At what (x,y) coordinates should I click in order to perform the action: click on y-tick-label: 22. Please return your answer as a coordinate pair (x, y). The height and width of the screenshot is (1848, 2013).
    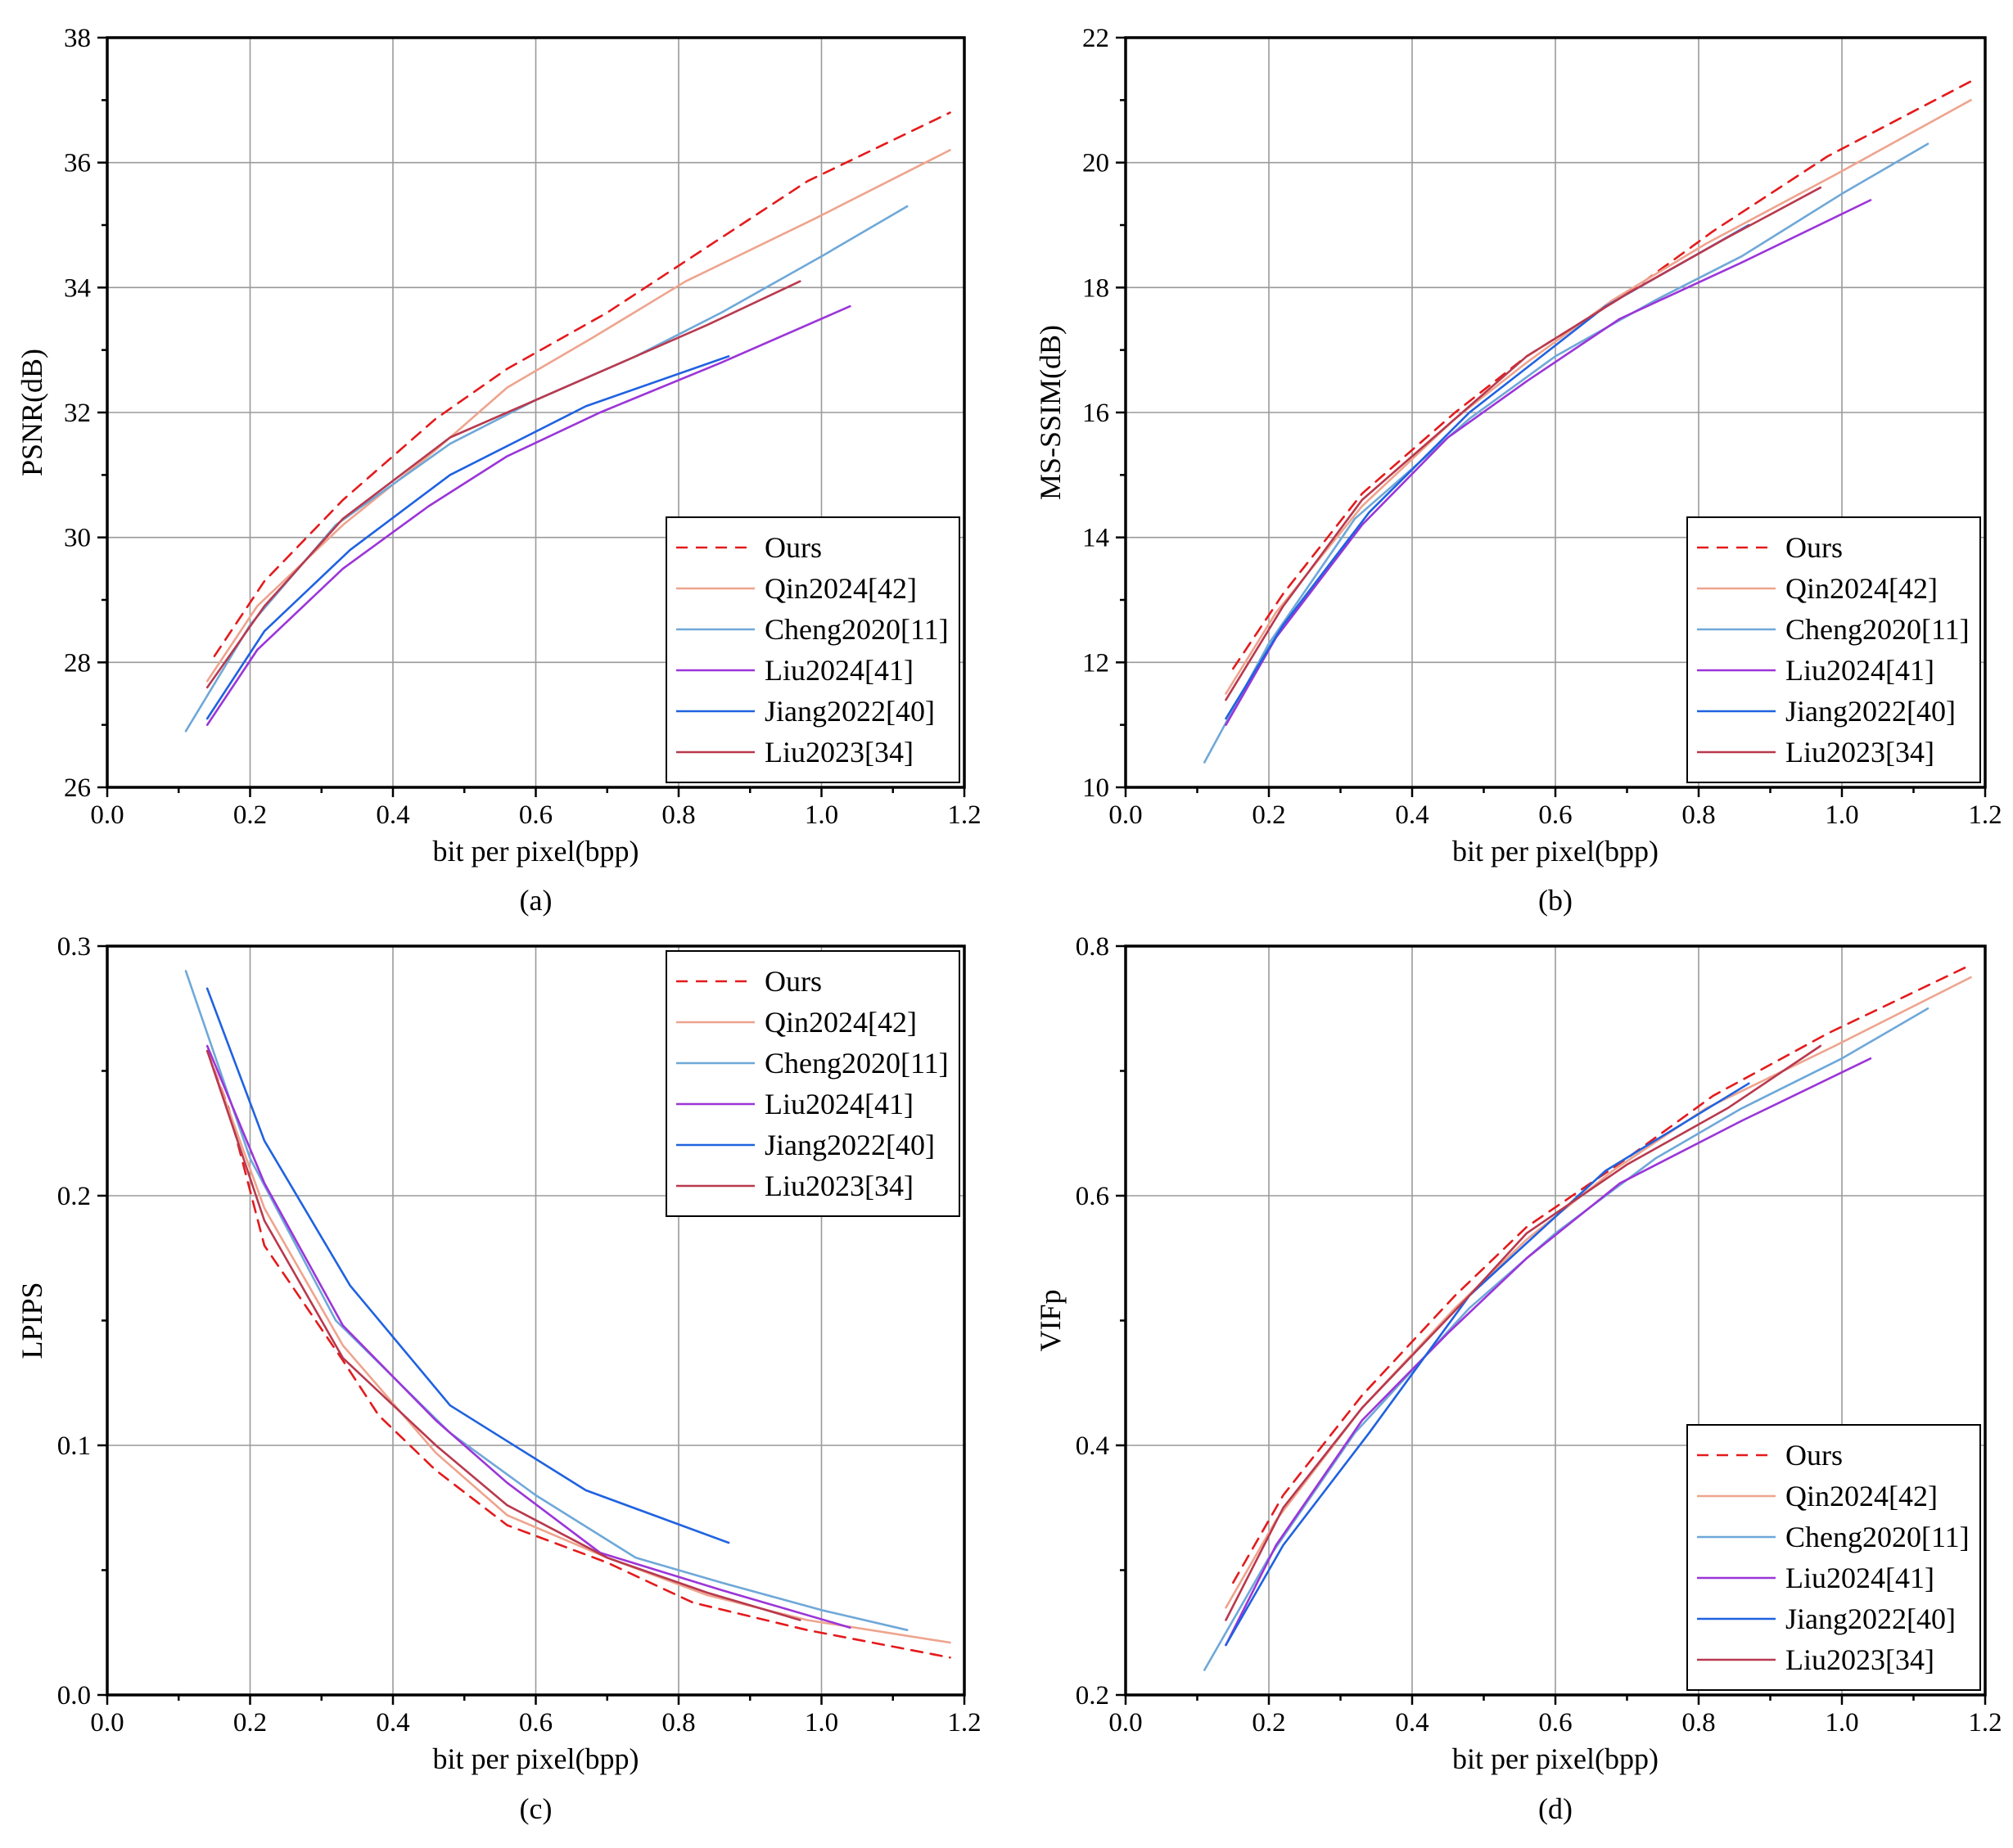
    Looking at the image, I should click on (1095, 38).